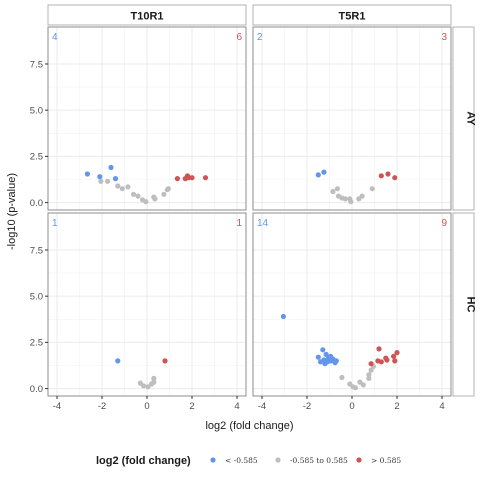  Describe the element at coordinates (319, 460) in the screenshot. I see `legend-label: -0.585 to 0.585` at that location.